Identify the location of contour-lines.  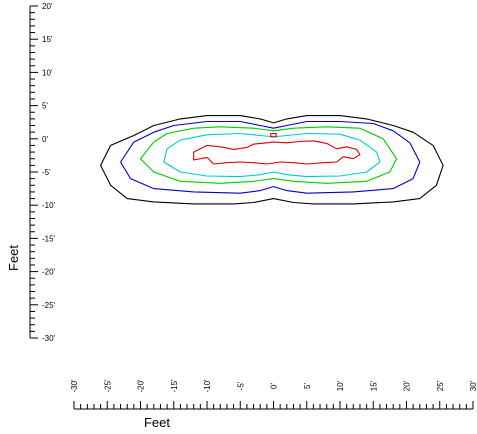
(272, 160).